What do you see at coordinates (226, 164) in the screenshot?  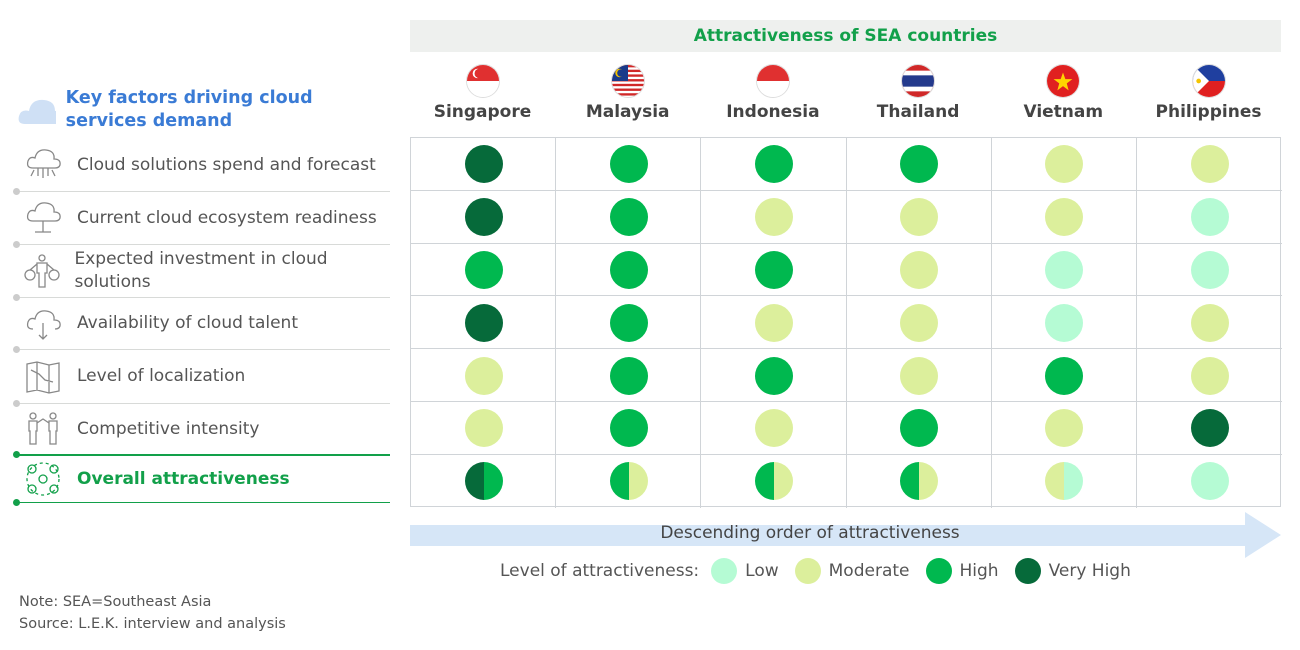 I see `factor-label: Cloud solutions spend and forecast` at bounding box center [226, 164].